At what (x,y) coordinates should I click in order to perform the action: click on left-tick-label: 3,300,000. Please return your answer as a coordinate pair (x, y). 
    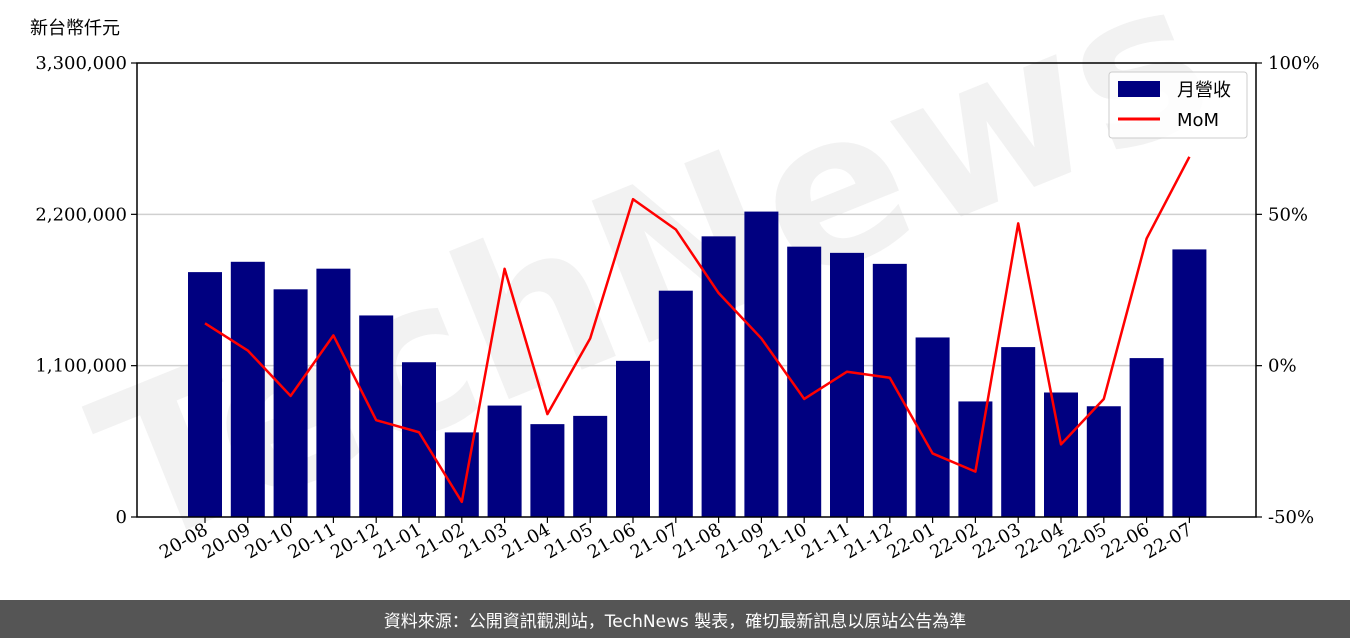
    Looking at the image, I should click on (81, 63).